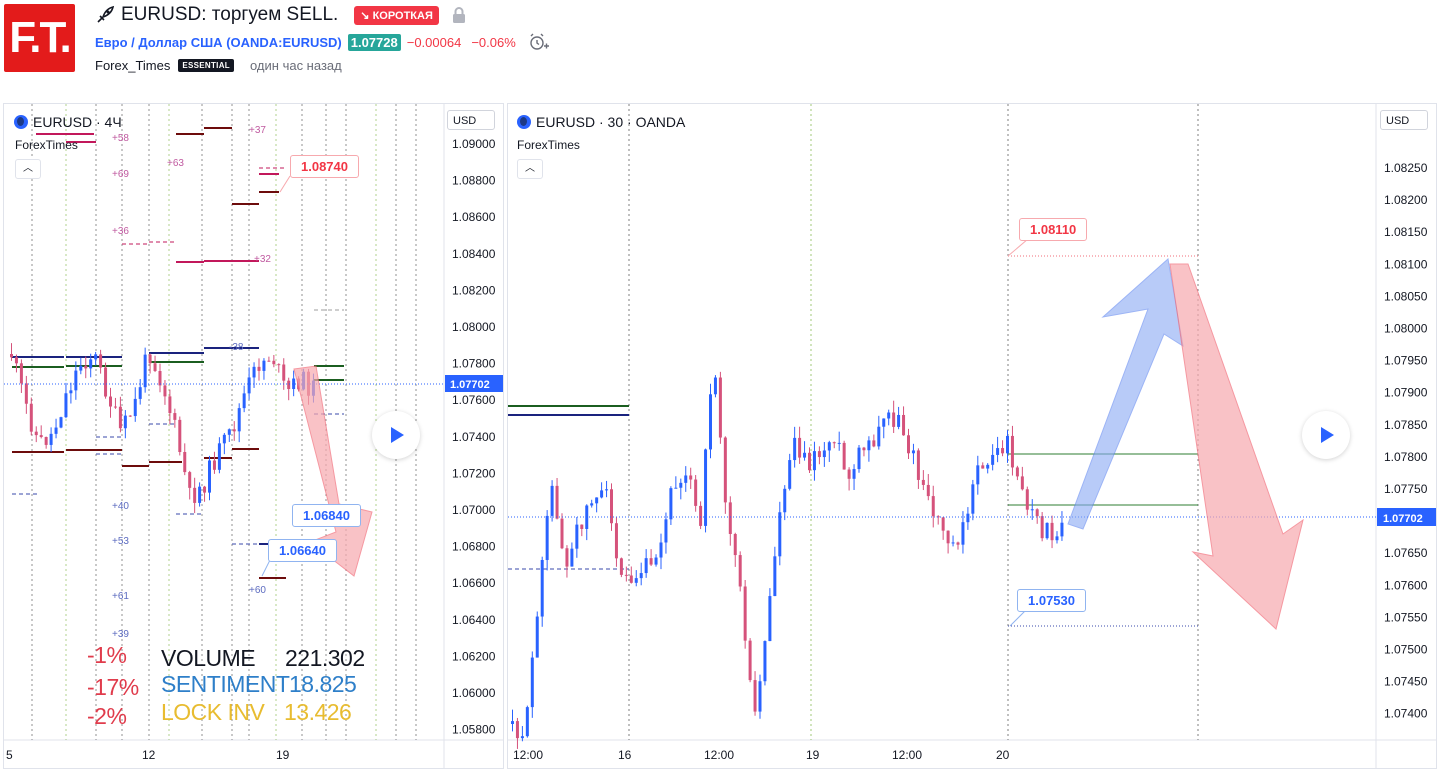 This screenshot has height=771, width=1438. I want to click on add-alert-icon, so click(539, 42).